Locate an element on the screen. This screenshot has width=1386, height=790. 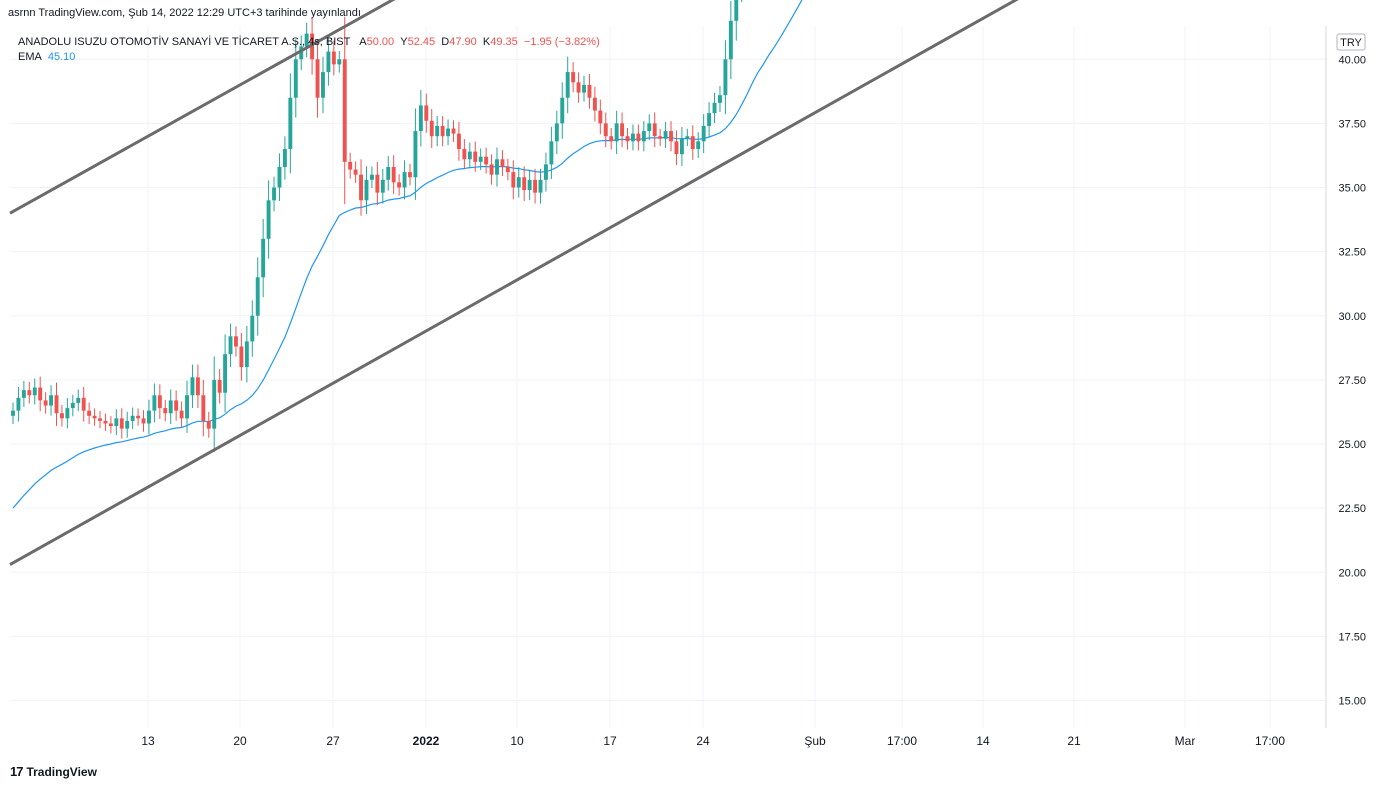
legend-change: −1.95 (−3.82%) is located at coordinates (561, 42).